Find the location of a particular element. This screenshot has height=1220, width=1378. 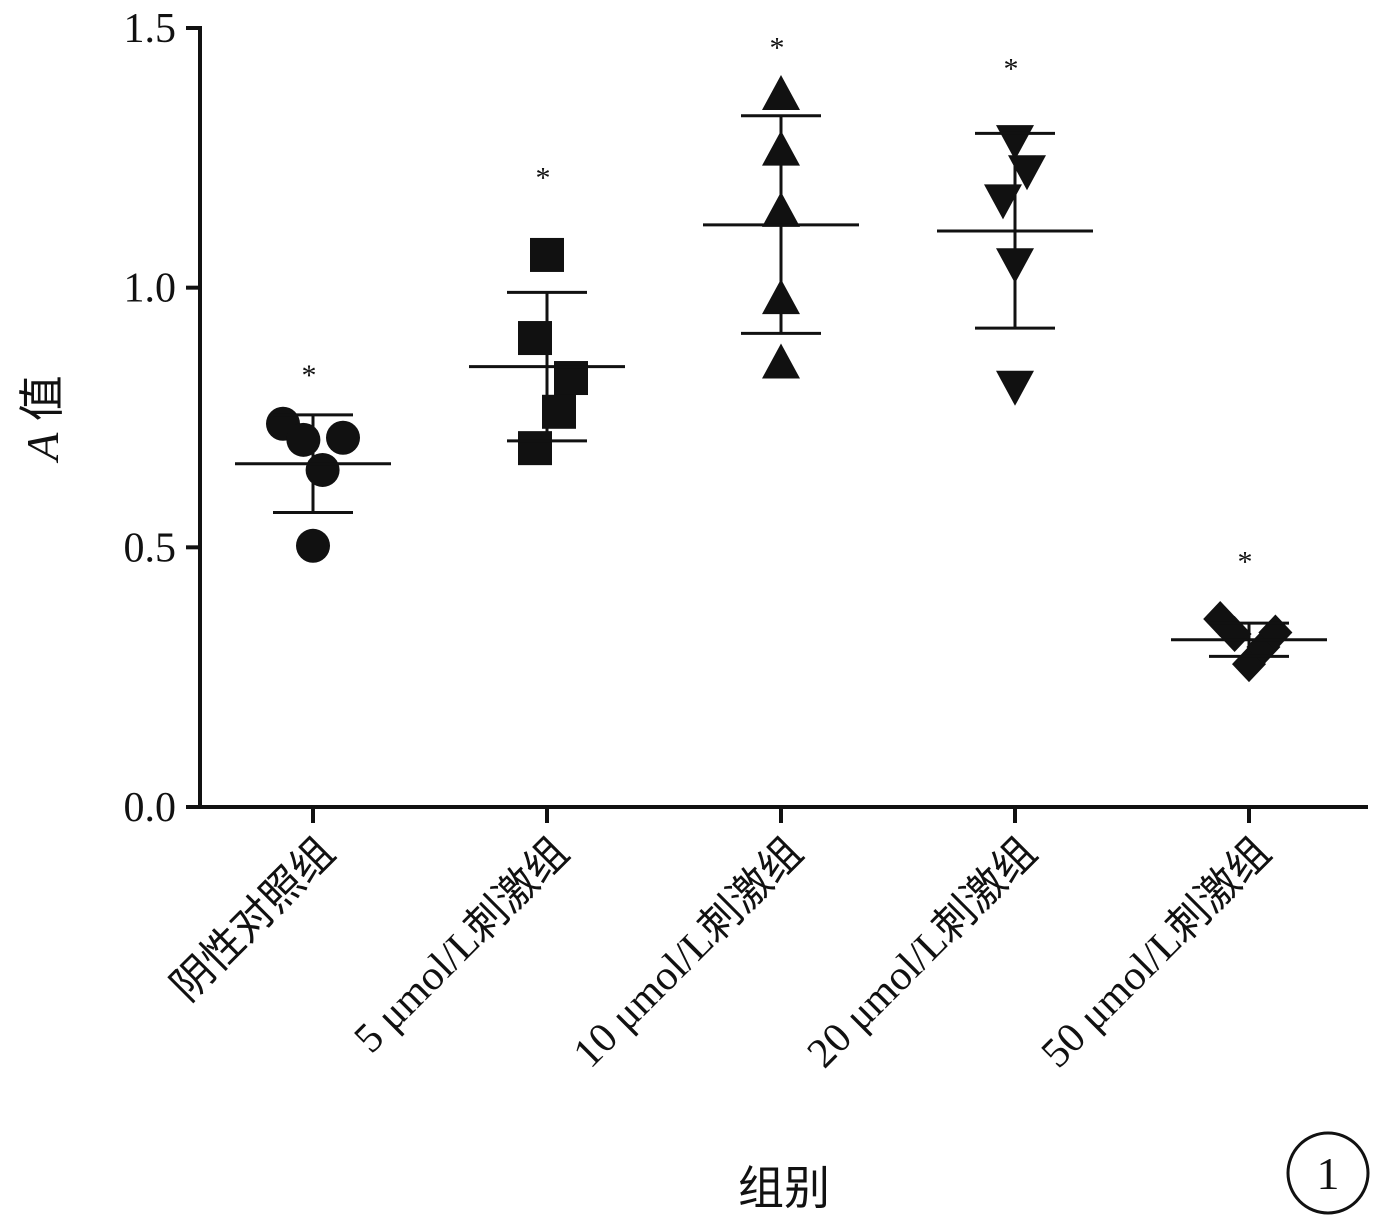

x-axis-title: 组别 is located at coordinates (784, 1188).